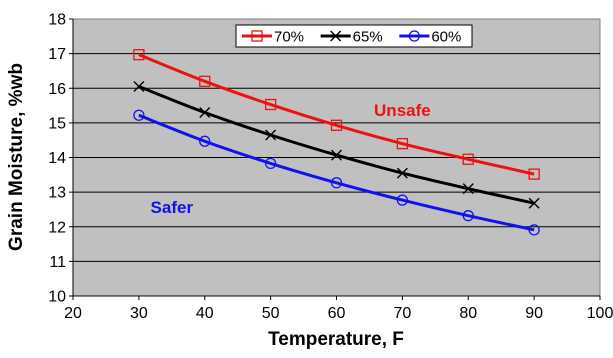  I want to click on y-tick-label: 12, so click(57, 227).